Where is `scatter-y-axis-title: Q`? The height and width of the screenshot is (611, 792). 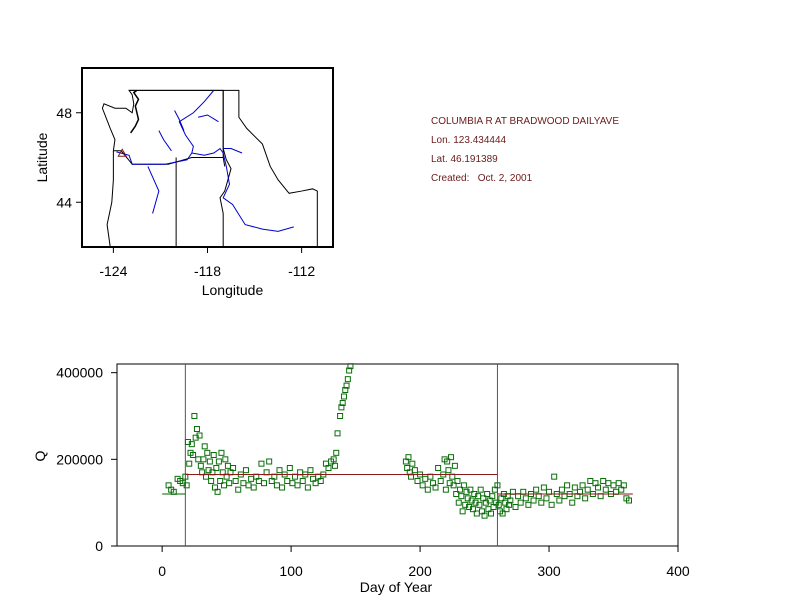
scatter-y-axis-title: Q is located at coordinates (40, 455).